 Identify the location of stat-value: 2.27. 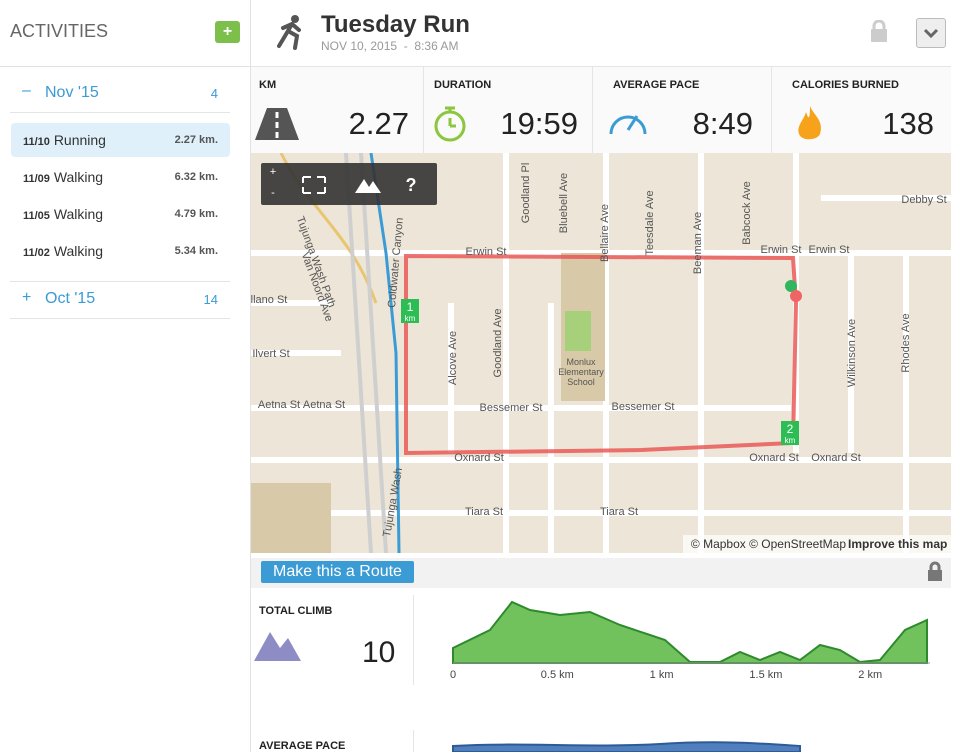
(378, 123).